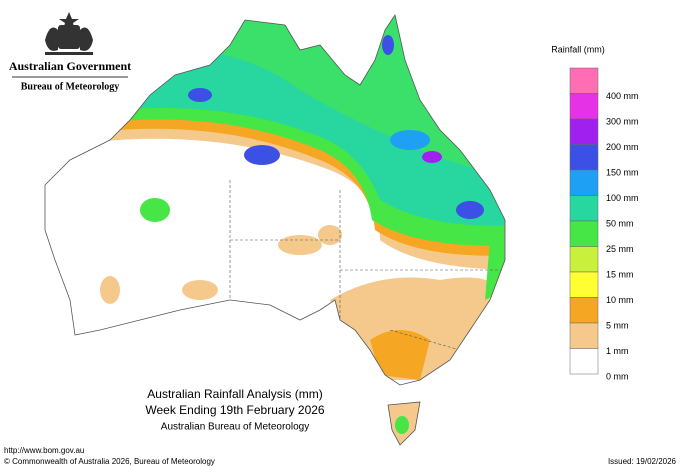 The image size is (680, 467). What do you see at coordinates (620, 223) in the screenshot?
I see `legend-label: 50 mm` at bounding box center [620, 223].